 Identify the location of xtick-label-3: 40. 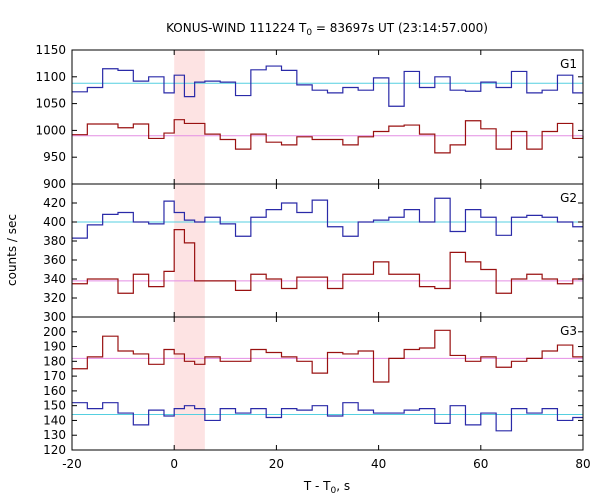
(378, 464).